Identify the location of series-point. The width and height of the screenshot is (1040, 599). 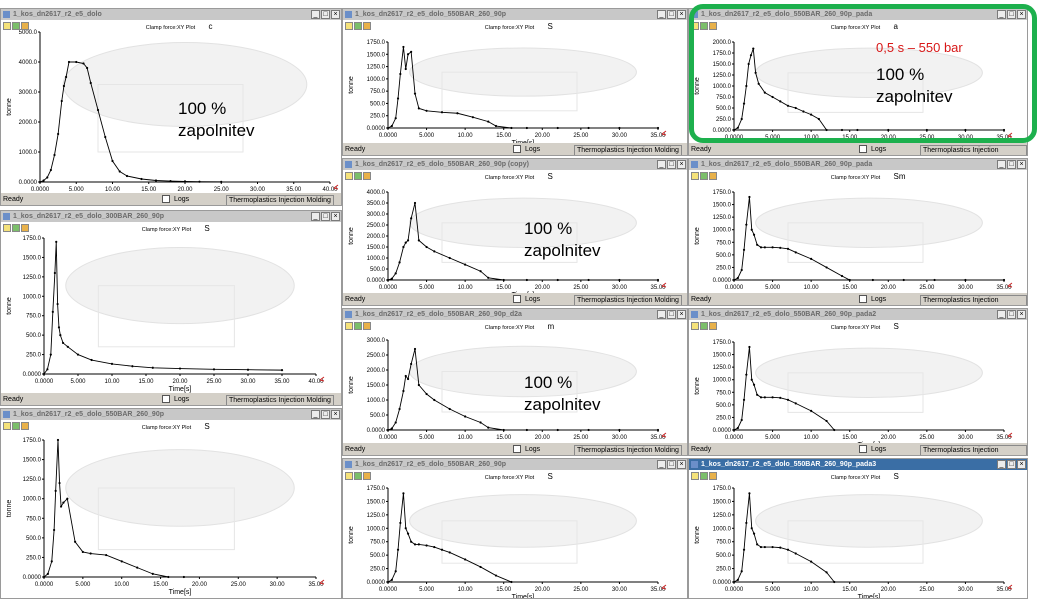
(405, 242).